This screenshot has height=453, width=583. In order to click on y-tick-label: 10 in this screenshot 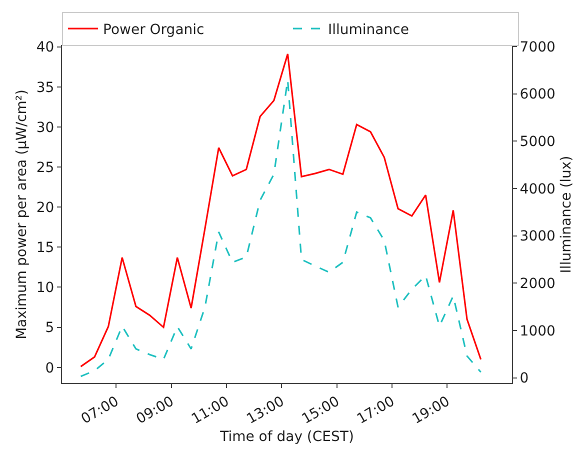, I will do `click(45, 288)`.